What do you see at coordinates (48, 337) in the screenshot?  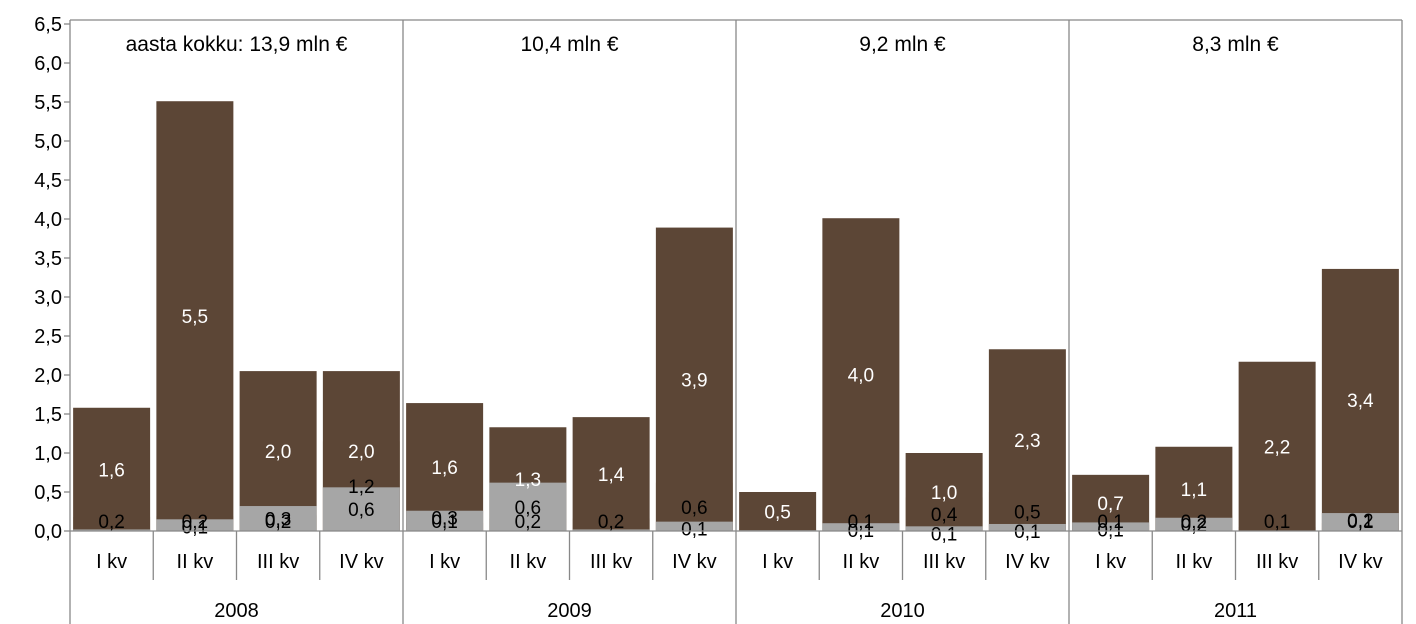 I see `y-tick-label: 2,5` at bounding box center [48, 337].